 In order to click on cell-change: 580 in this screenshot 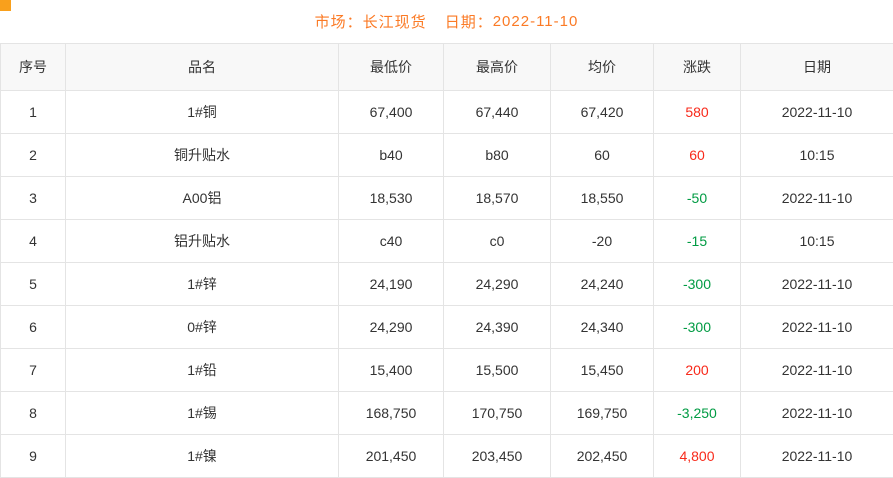, I will do `click(697, 112)`.